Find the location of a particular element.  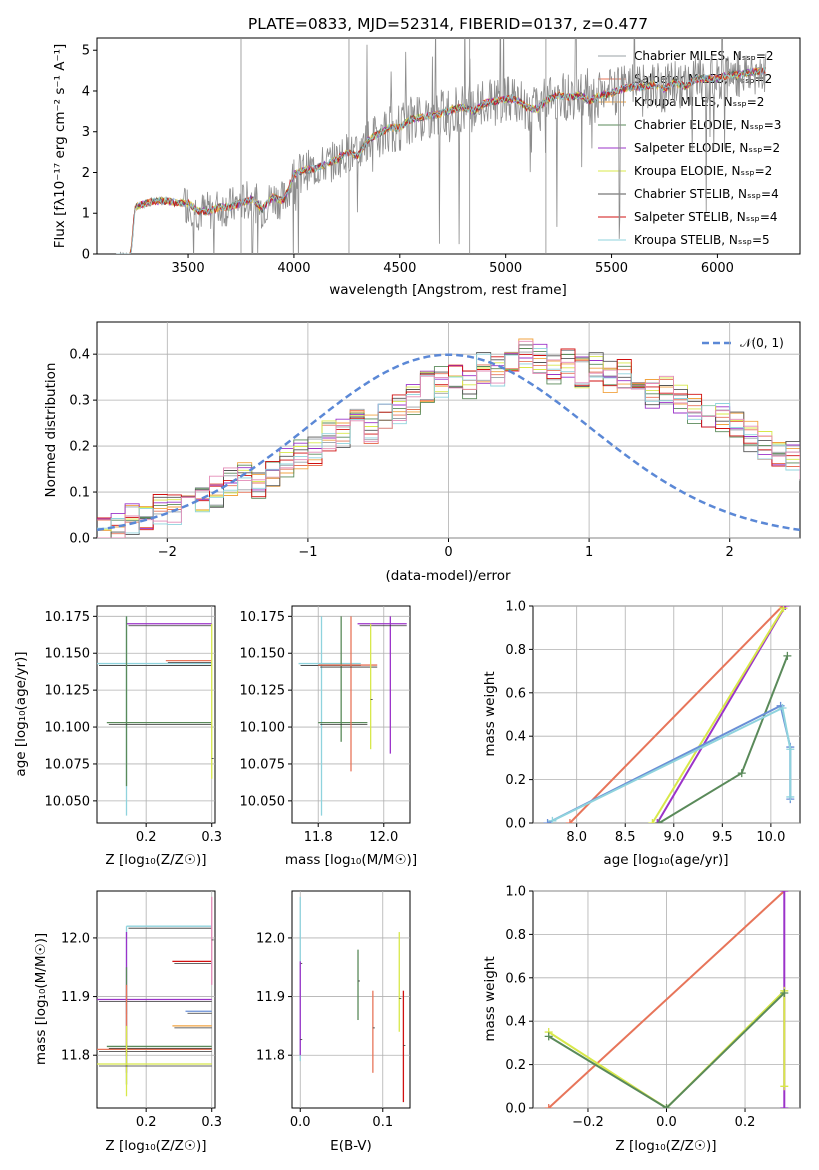

spectrum-model-line is located at coordinates (441, 160).